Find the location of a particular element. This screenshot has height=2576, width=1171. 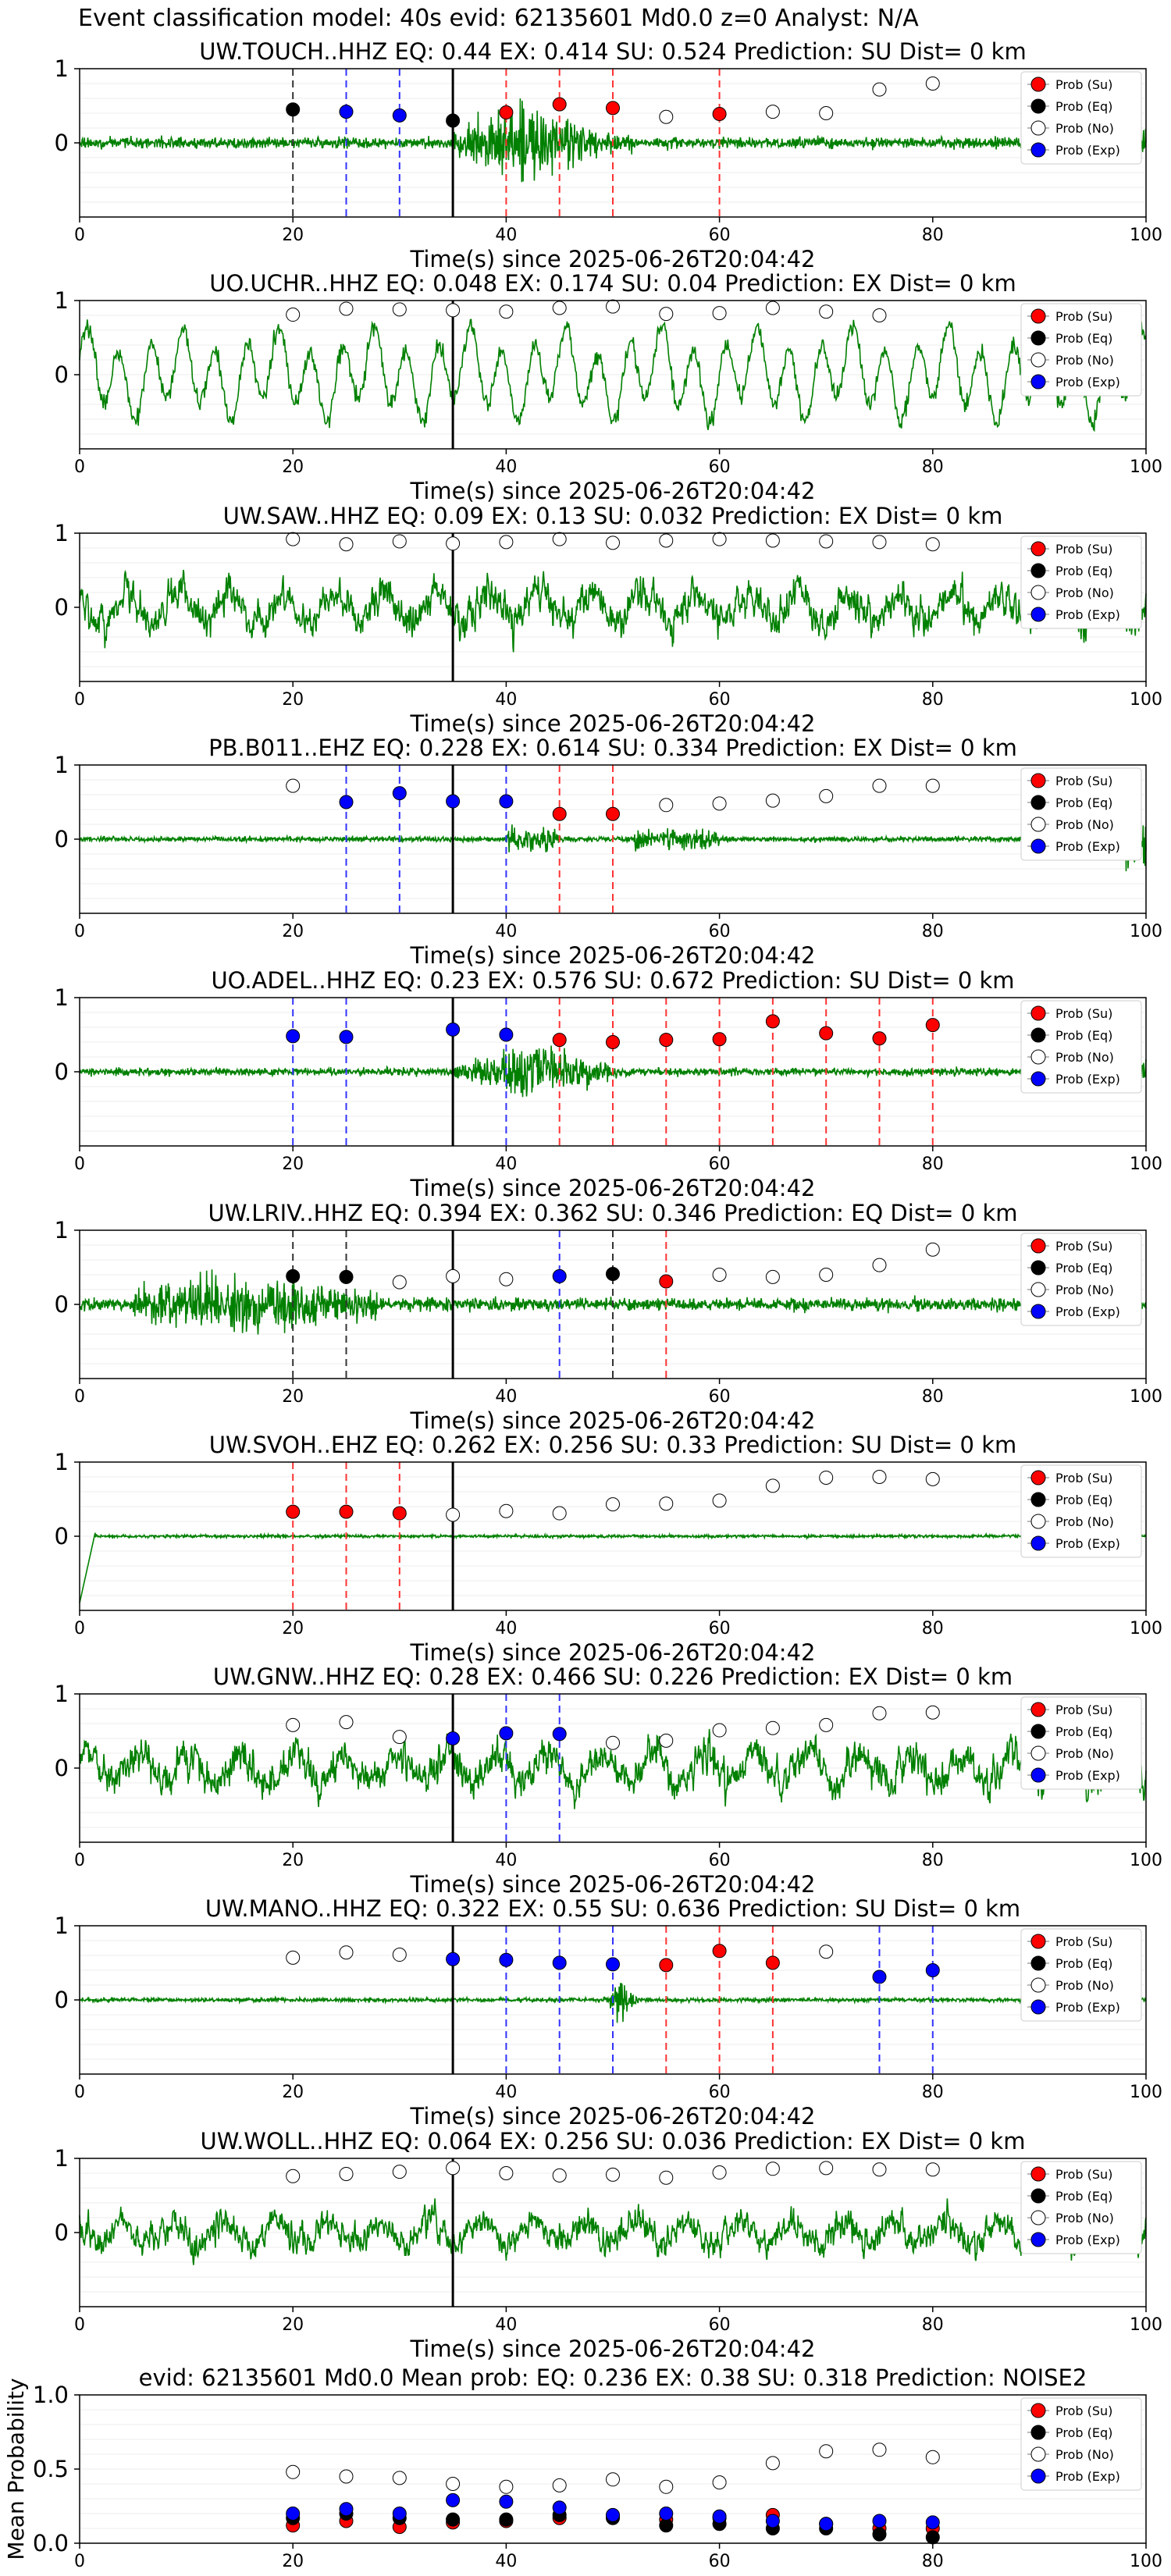

y-axis-label: Mean Probability is located at coordinates (16, 2469).